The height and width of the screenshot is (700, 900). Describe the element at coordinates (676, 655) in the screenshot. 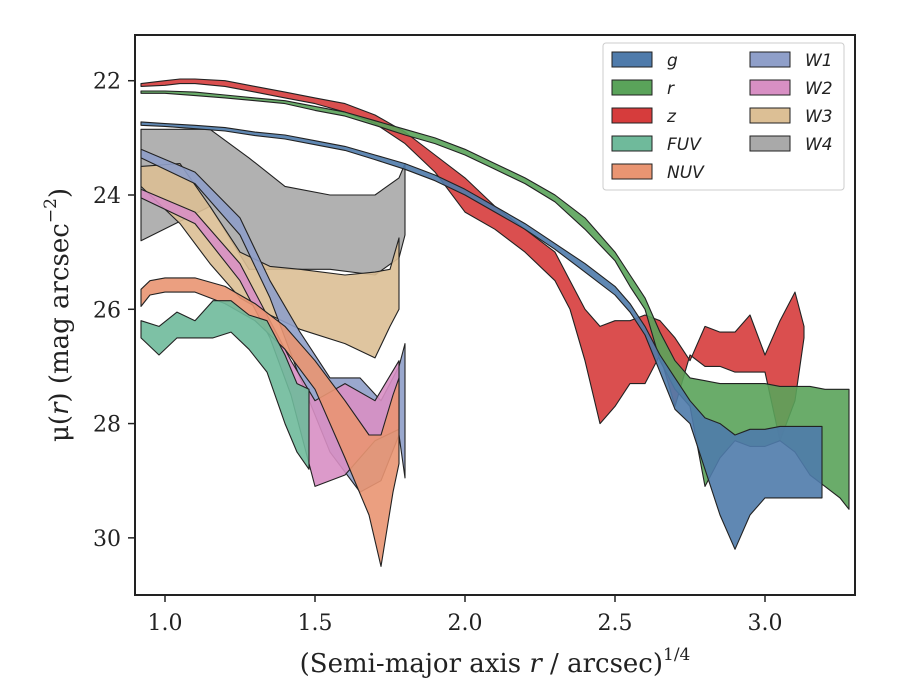

I see `x-axis-label-exponent: 1/4` at that location.